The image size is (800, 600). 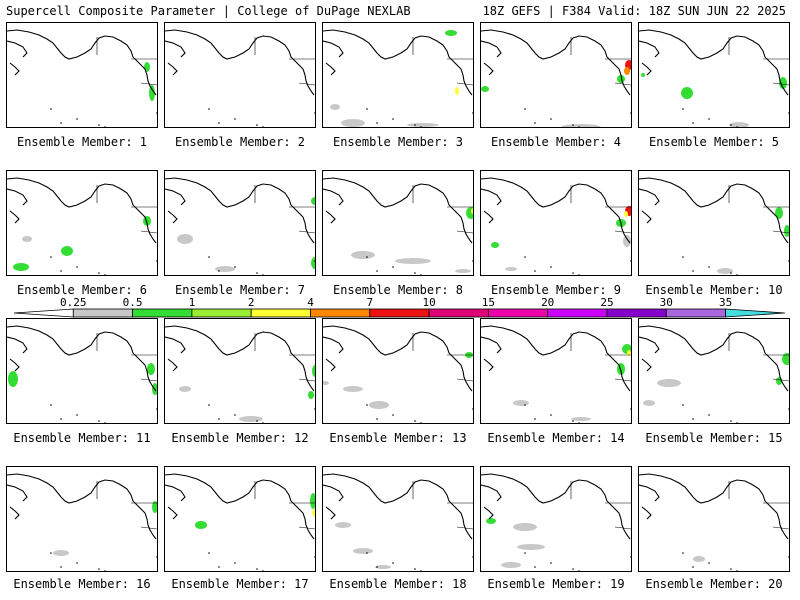 What do you see at coordinates (607, 302) in the screenshot?
I see `color-scale-tick-label: 25` at bounding box center [607, 302].